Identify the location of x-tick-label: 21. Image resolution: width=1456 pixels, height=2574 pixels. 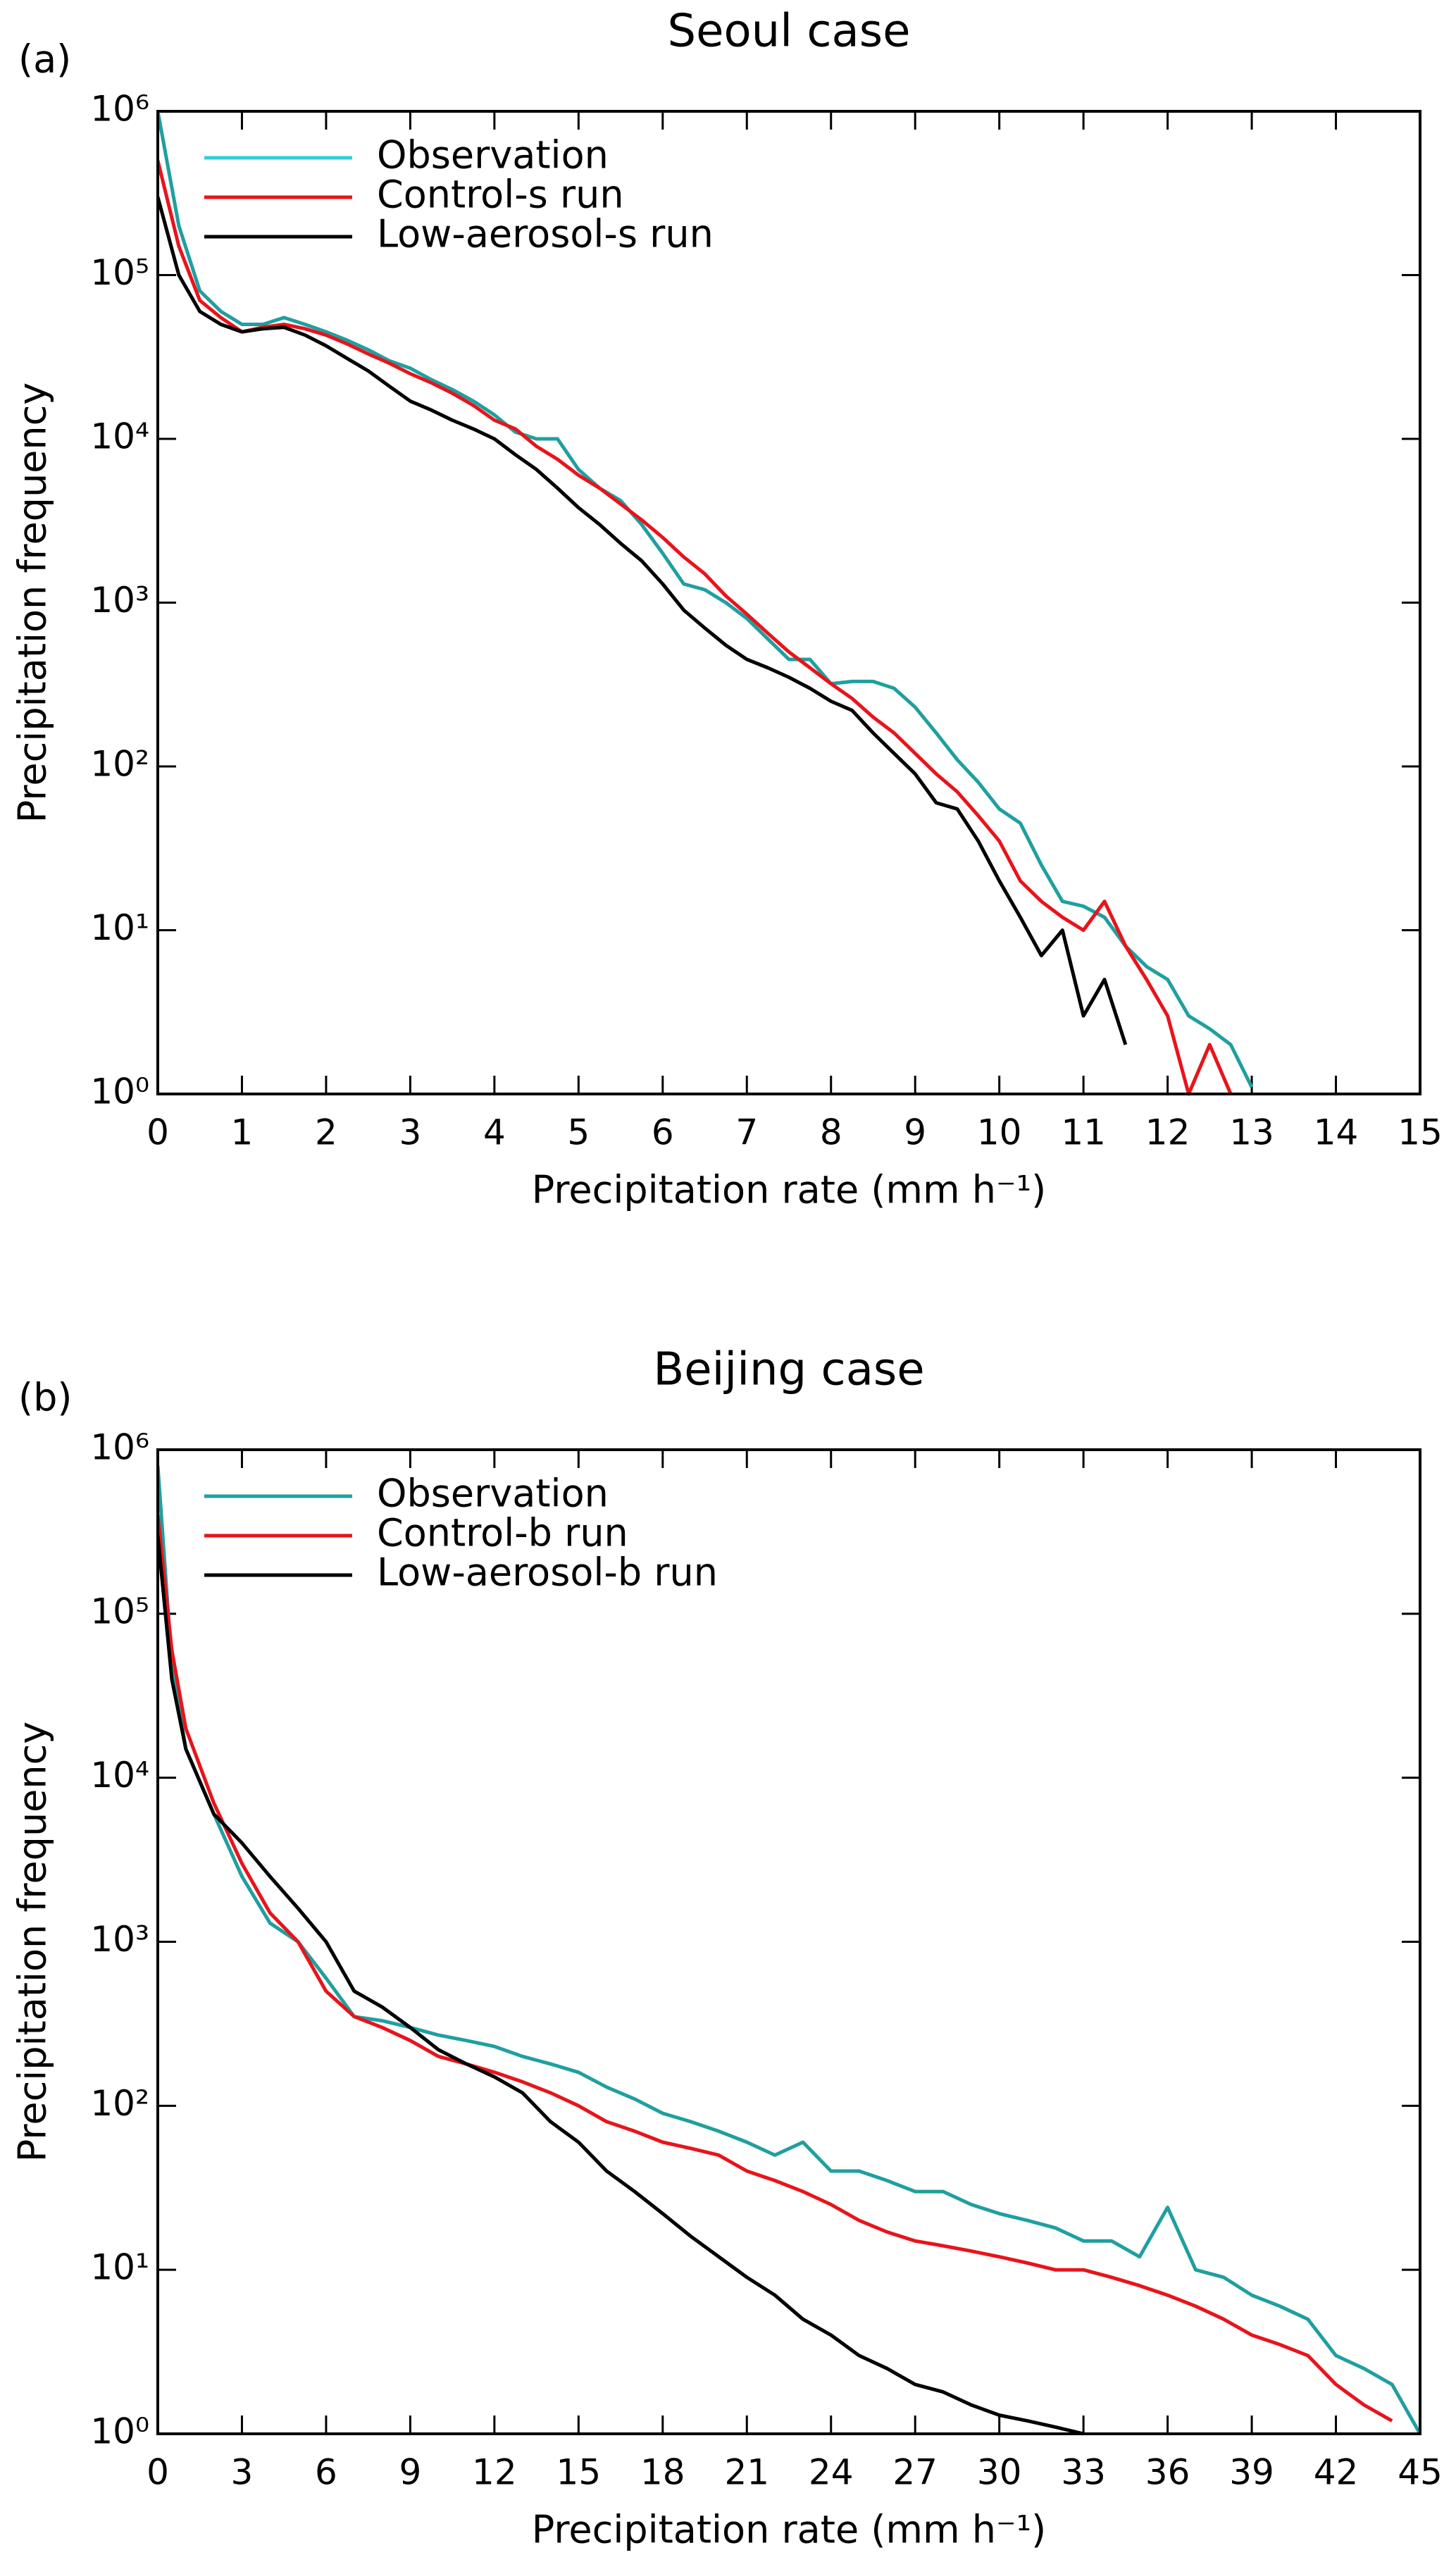
(746, 2472).